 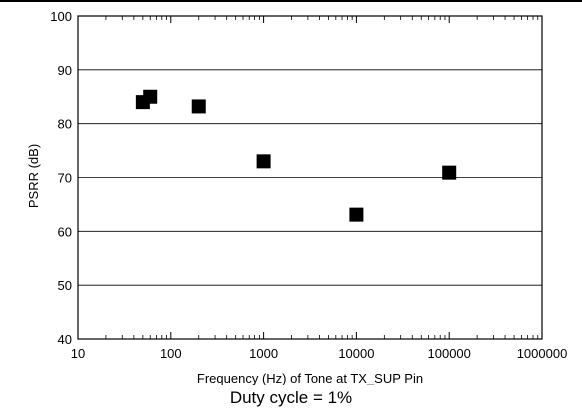 I want to click on x-axis-label: Frequency (Hz) of Tone at TX_SUP Pin, so click(x=310, y=378).